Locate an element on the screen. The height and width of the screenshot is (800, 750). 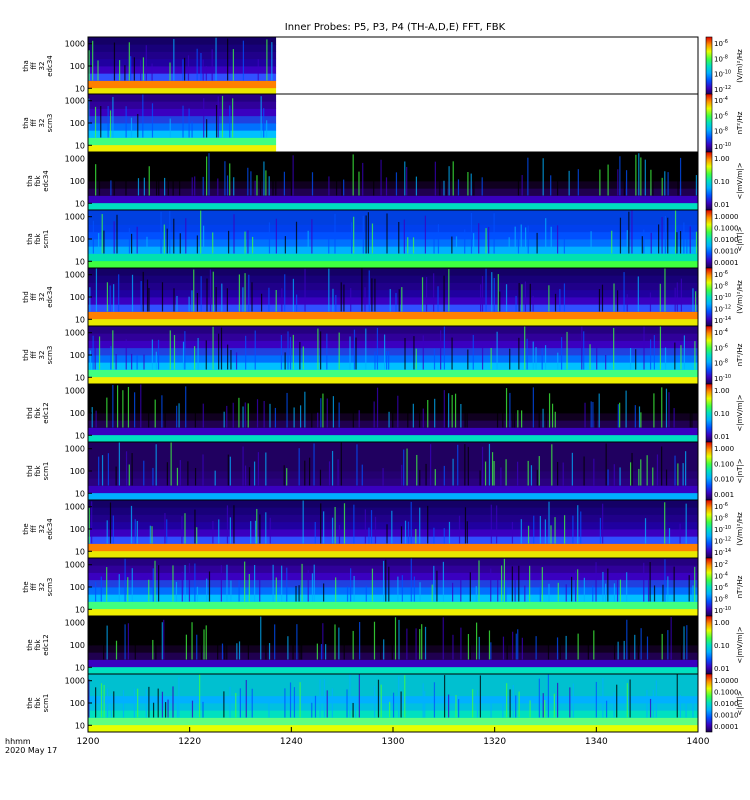
x-tick-label: 1200 is located at coordinates (88, 742).